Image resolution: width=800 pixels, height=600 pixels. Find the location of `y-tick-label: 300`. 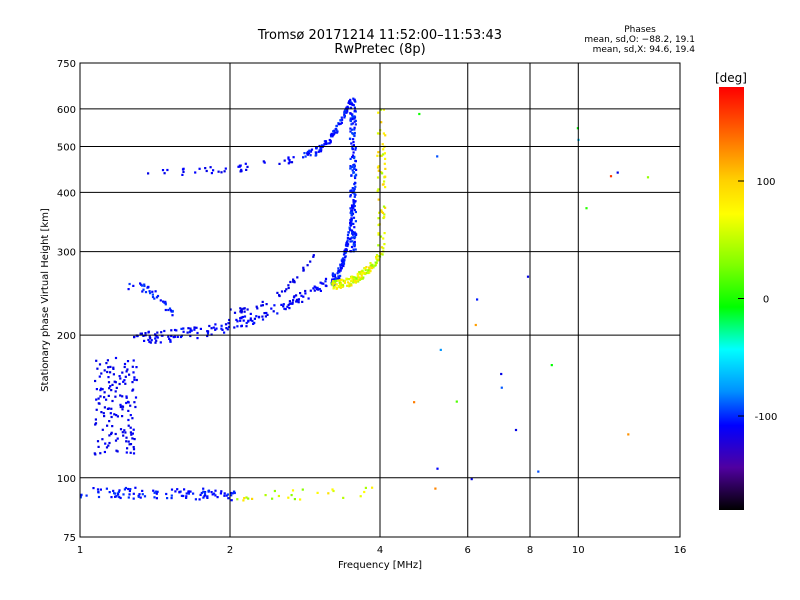

y-tick-label: 300 is located at coordinates (66, 253).